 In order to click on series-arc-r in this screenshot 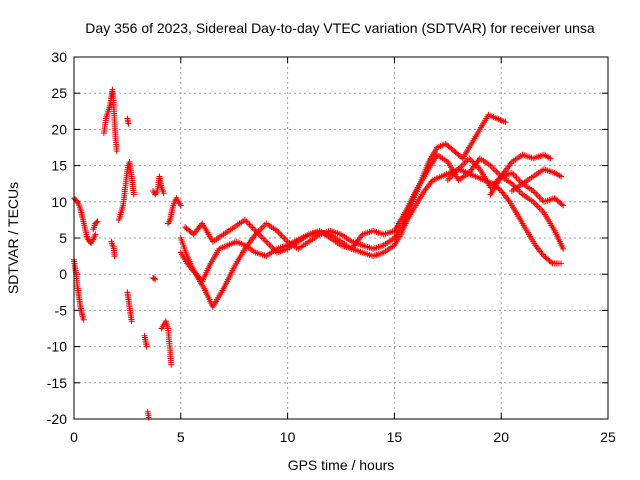, I will do `click(505, 182)`.